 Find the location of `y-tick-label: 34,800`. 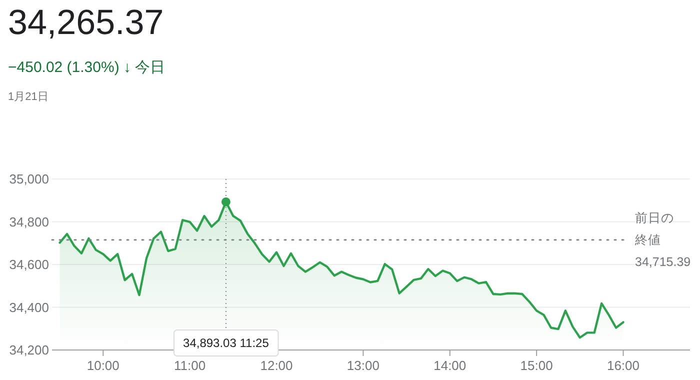

y-tick-label: 34,800 is located at coordinates (29, 222).